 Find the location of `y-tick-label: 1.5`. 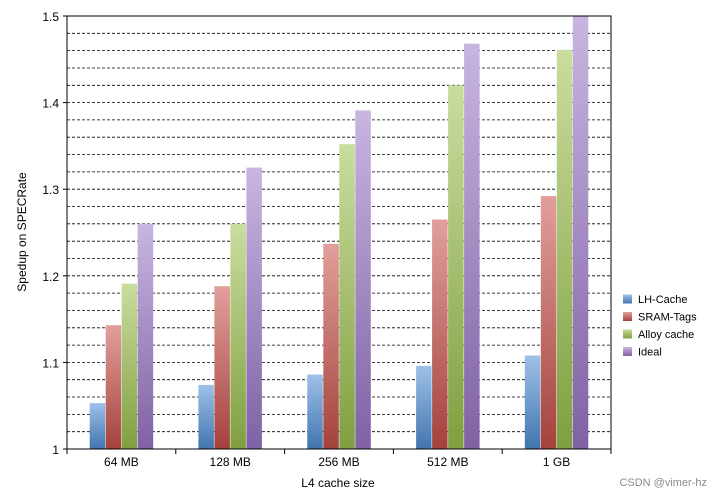

y-tick-label: 1.5 is located at coordinates (50, 17).